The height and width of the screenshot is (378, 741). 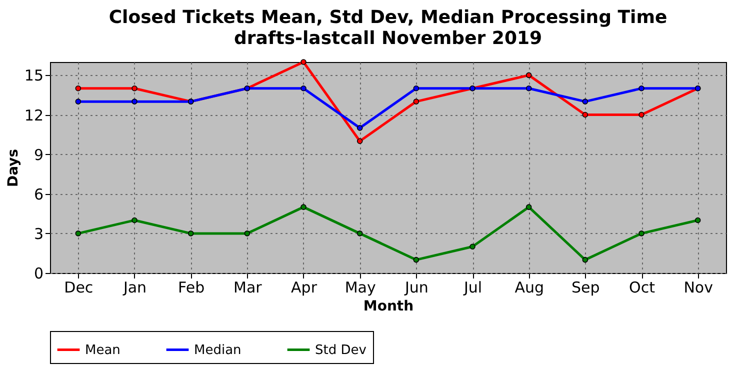 What do you see at coordinates (248, 287) in the screenshot?
I see `x-tick-label: Mar` at bounding box center [248, 287].